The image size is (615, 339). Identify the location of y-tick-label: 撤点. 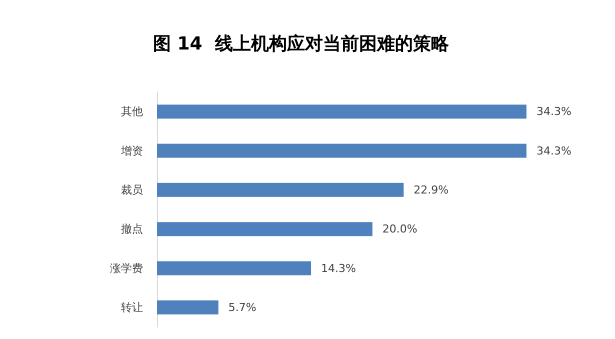
(132, 229).